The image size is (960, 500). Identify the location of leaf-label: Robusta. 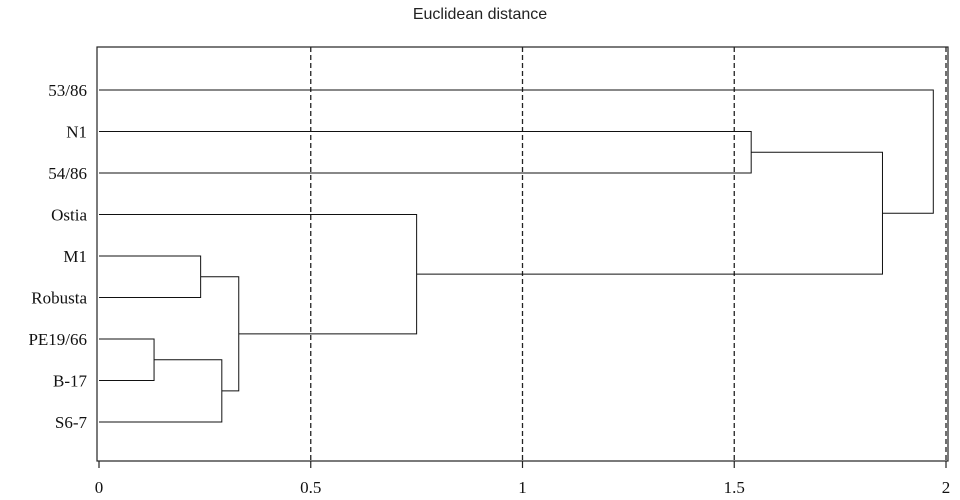
(59, 298).